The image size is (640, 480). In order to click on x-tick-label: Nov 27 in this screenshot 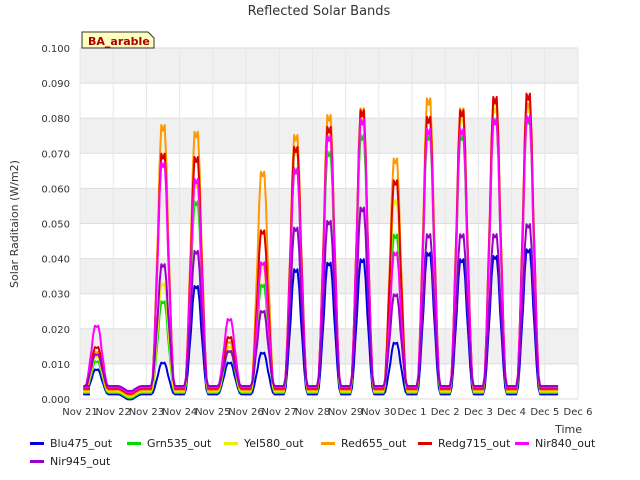, I will do `click(278, 412)`.